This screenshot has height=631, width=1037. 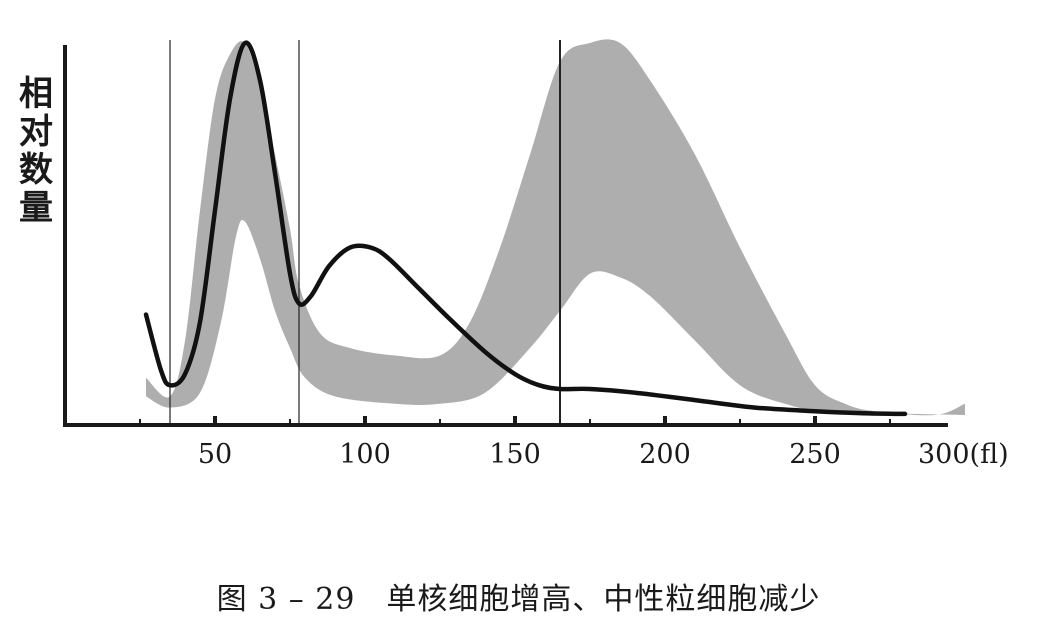 What do you see at coordinates (518, 599) in the screenshot?
I see `figure-caption: 图 3 – 29 单核细胞增高、中性粒细胞减少` at bounding box center [518, 599].